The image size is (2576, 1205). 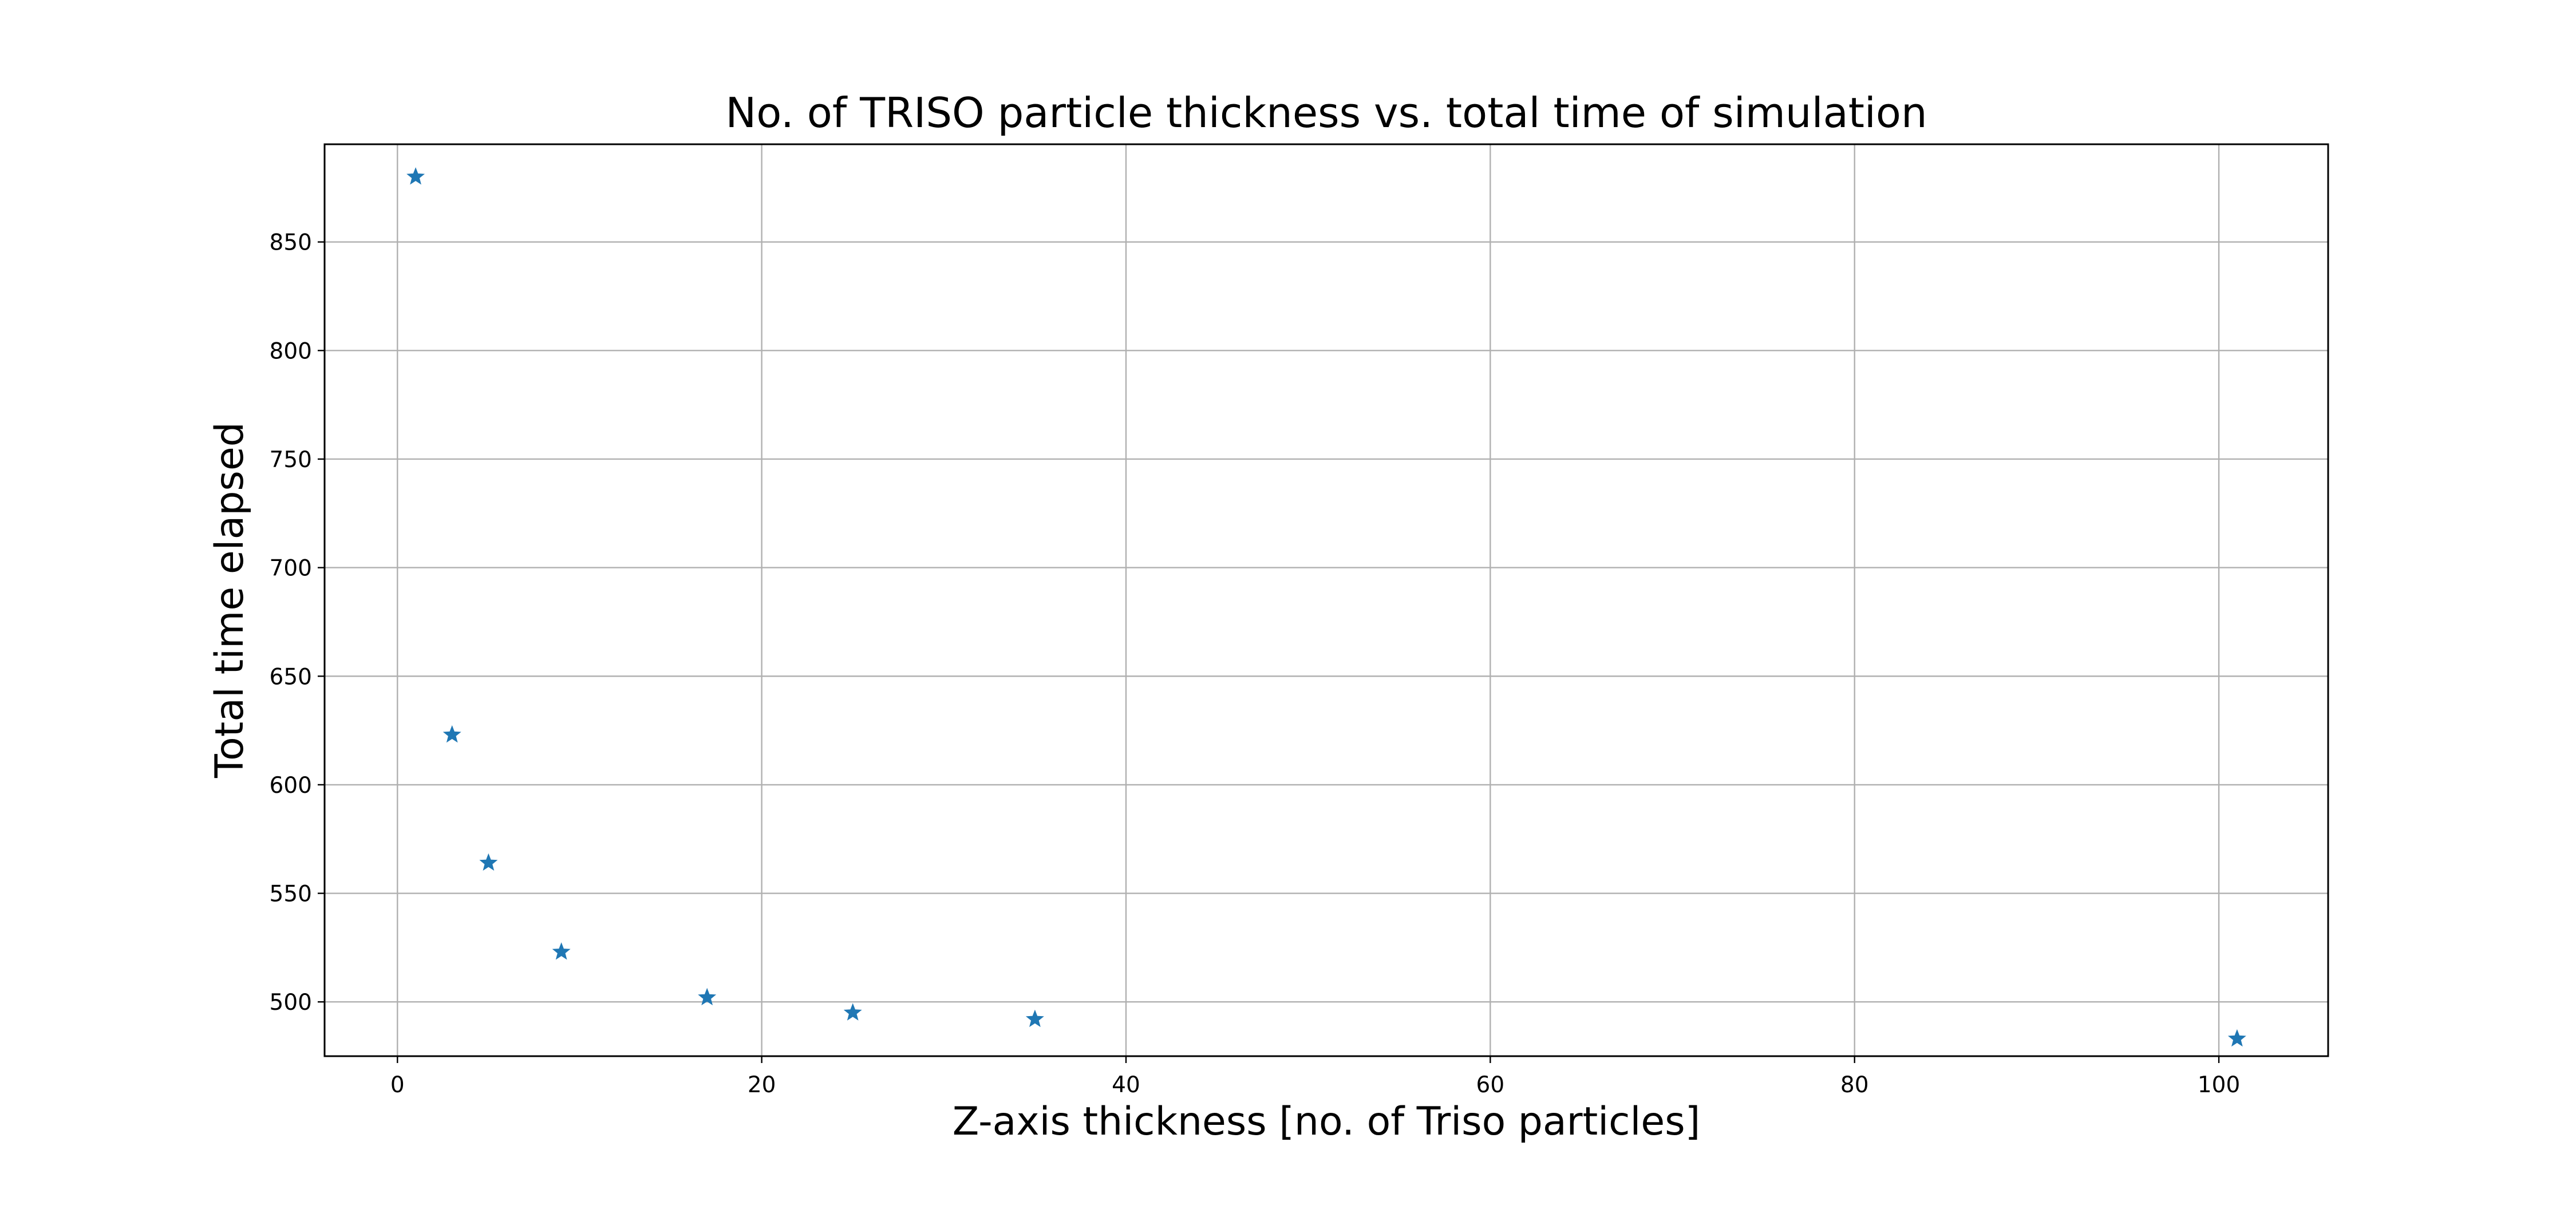 What do you see at coordinates (291, 894) in the screenshot?
I see `y-tick-label: 550` at bounding box center [291, 894].